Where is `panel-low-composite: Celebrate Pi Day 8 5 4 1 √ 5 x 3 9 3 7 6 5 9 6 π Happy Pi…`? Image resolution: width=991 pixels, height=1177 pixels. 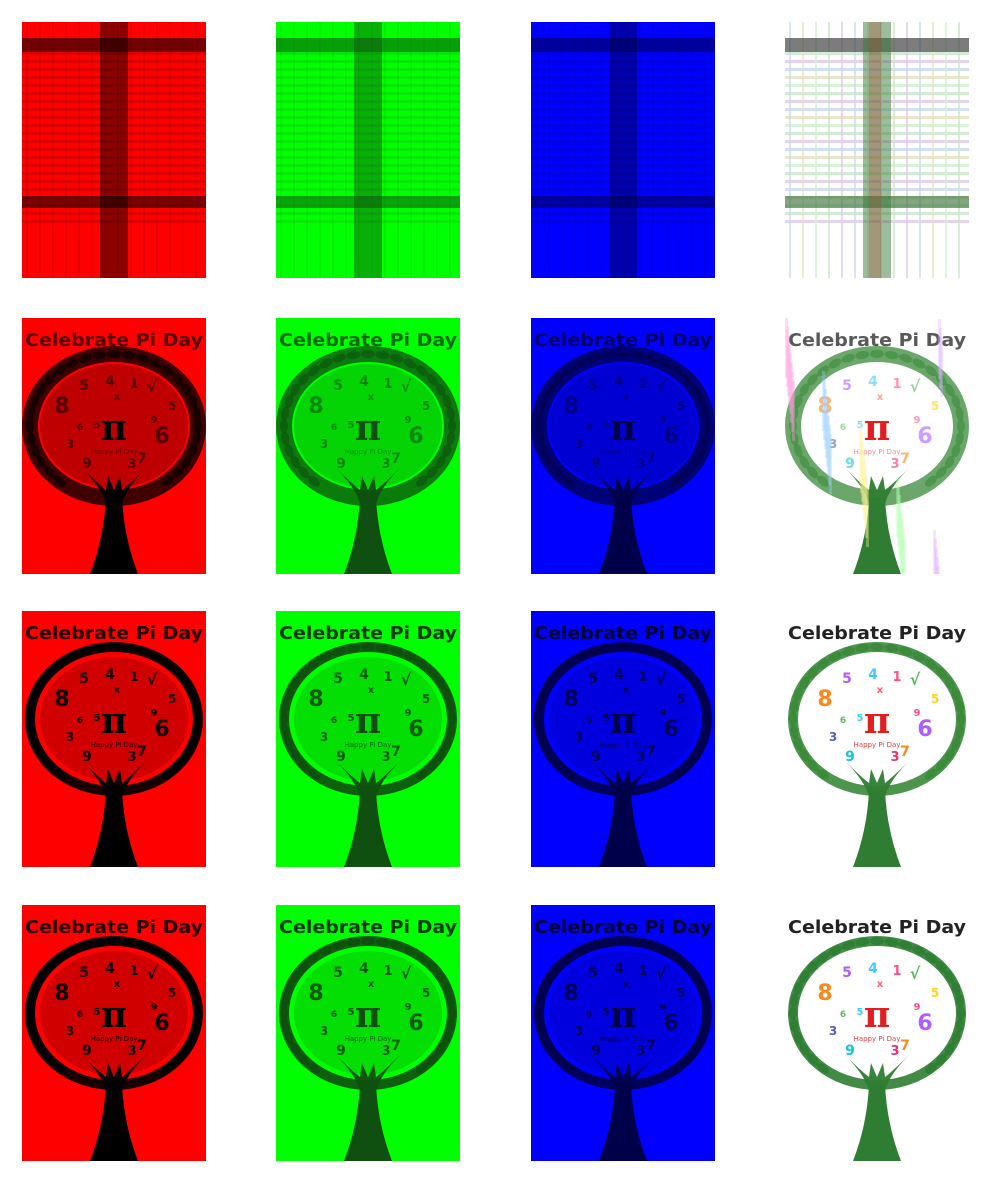
panel-low-composite: Celebrate Pi Day 8 5 4 1 √ 5 x 3 9 3 7 6 5 9 6 π Happy Pi… is located at coordinates (877, 446).